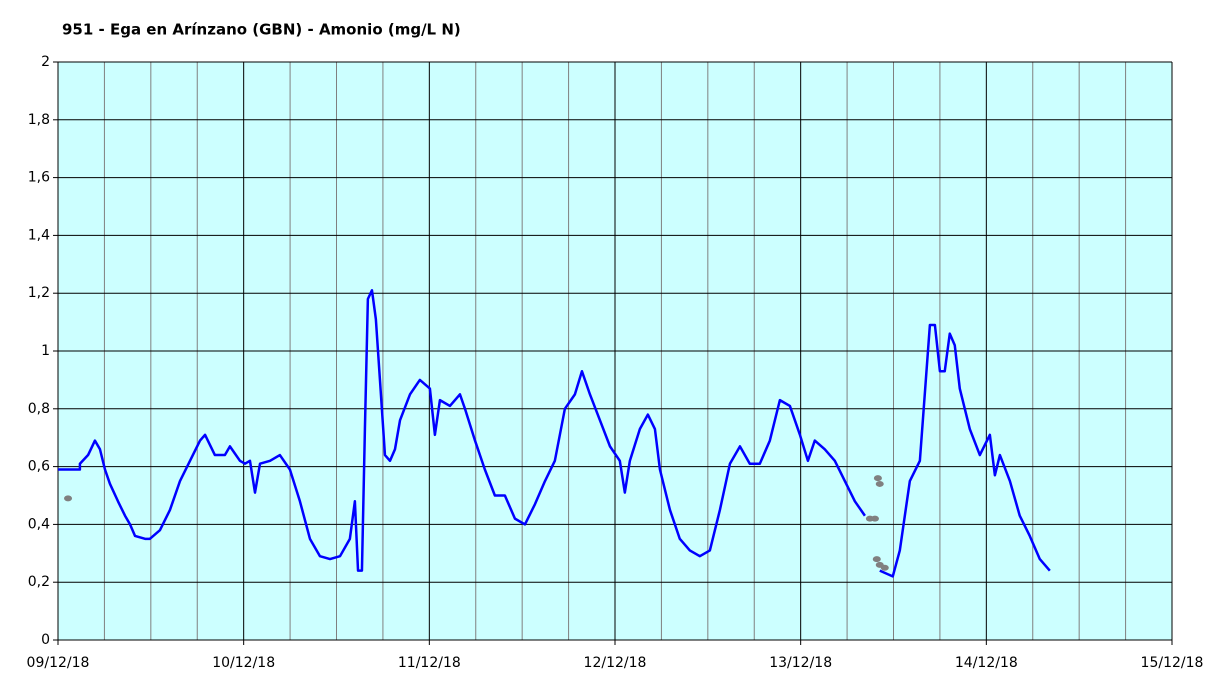 This screenshot has width=1217, height=675. I want to click on y-tick-label: 1, so click(45, 351).